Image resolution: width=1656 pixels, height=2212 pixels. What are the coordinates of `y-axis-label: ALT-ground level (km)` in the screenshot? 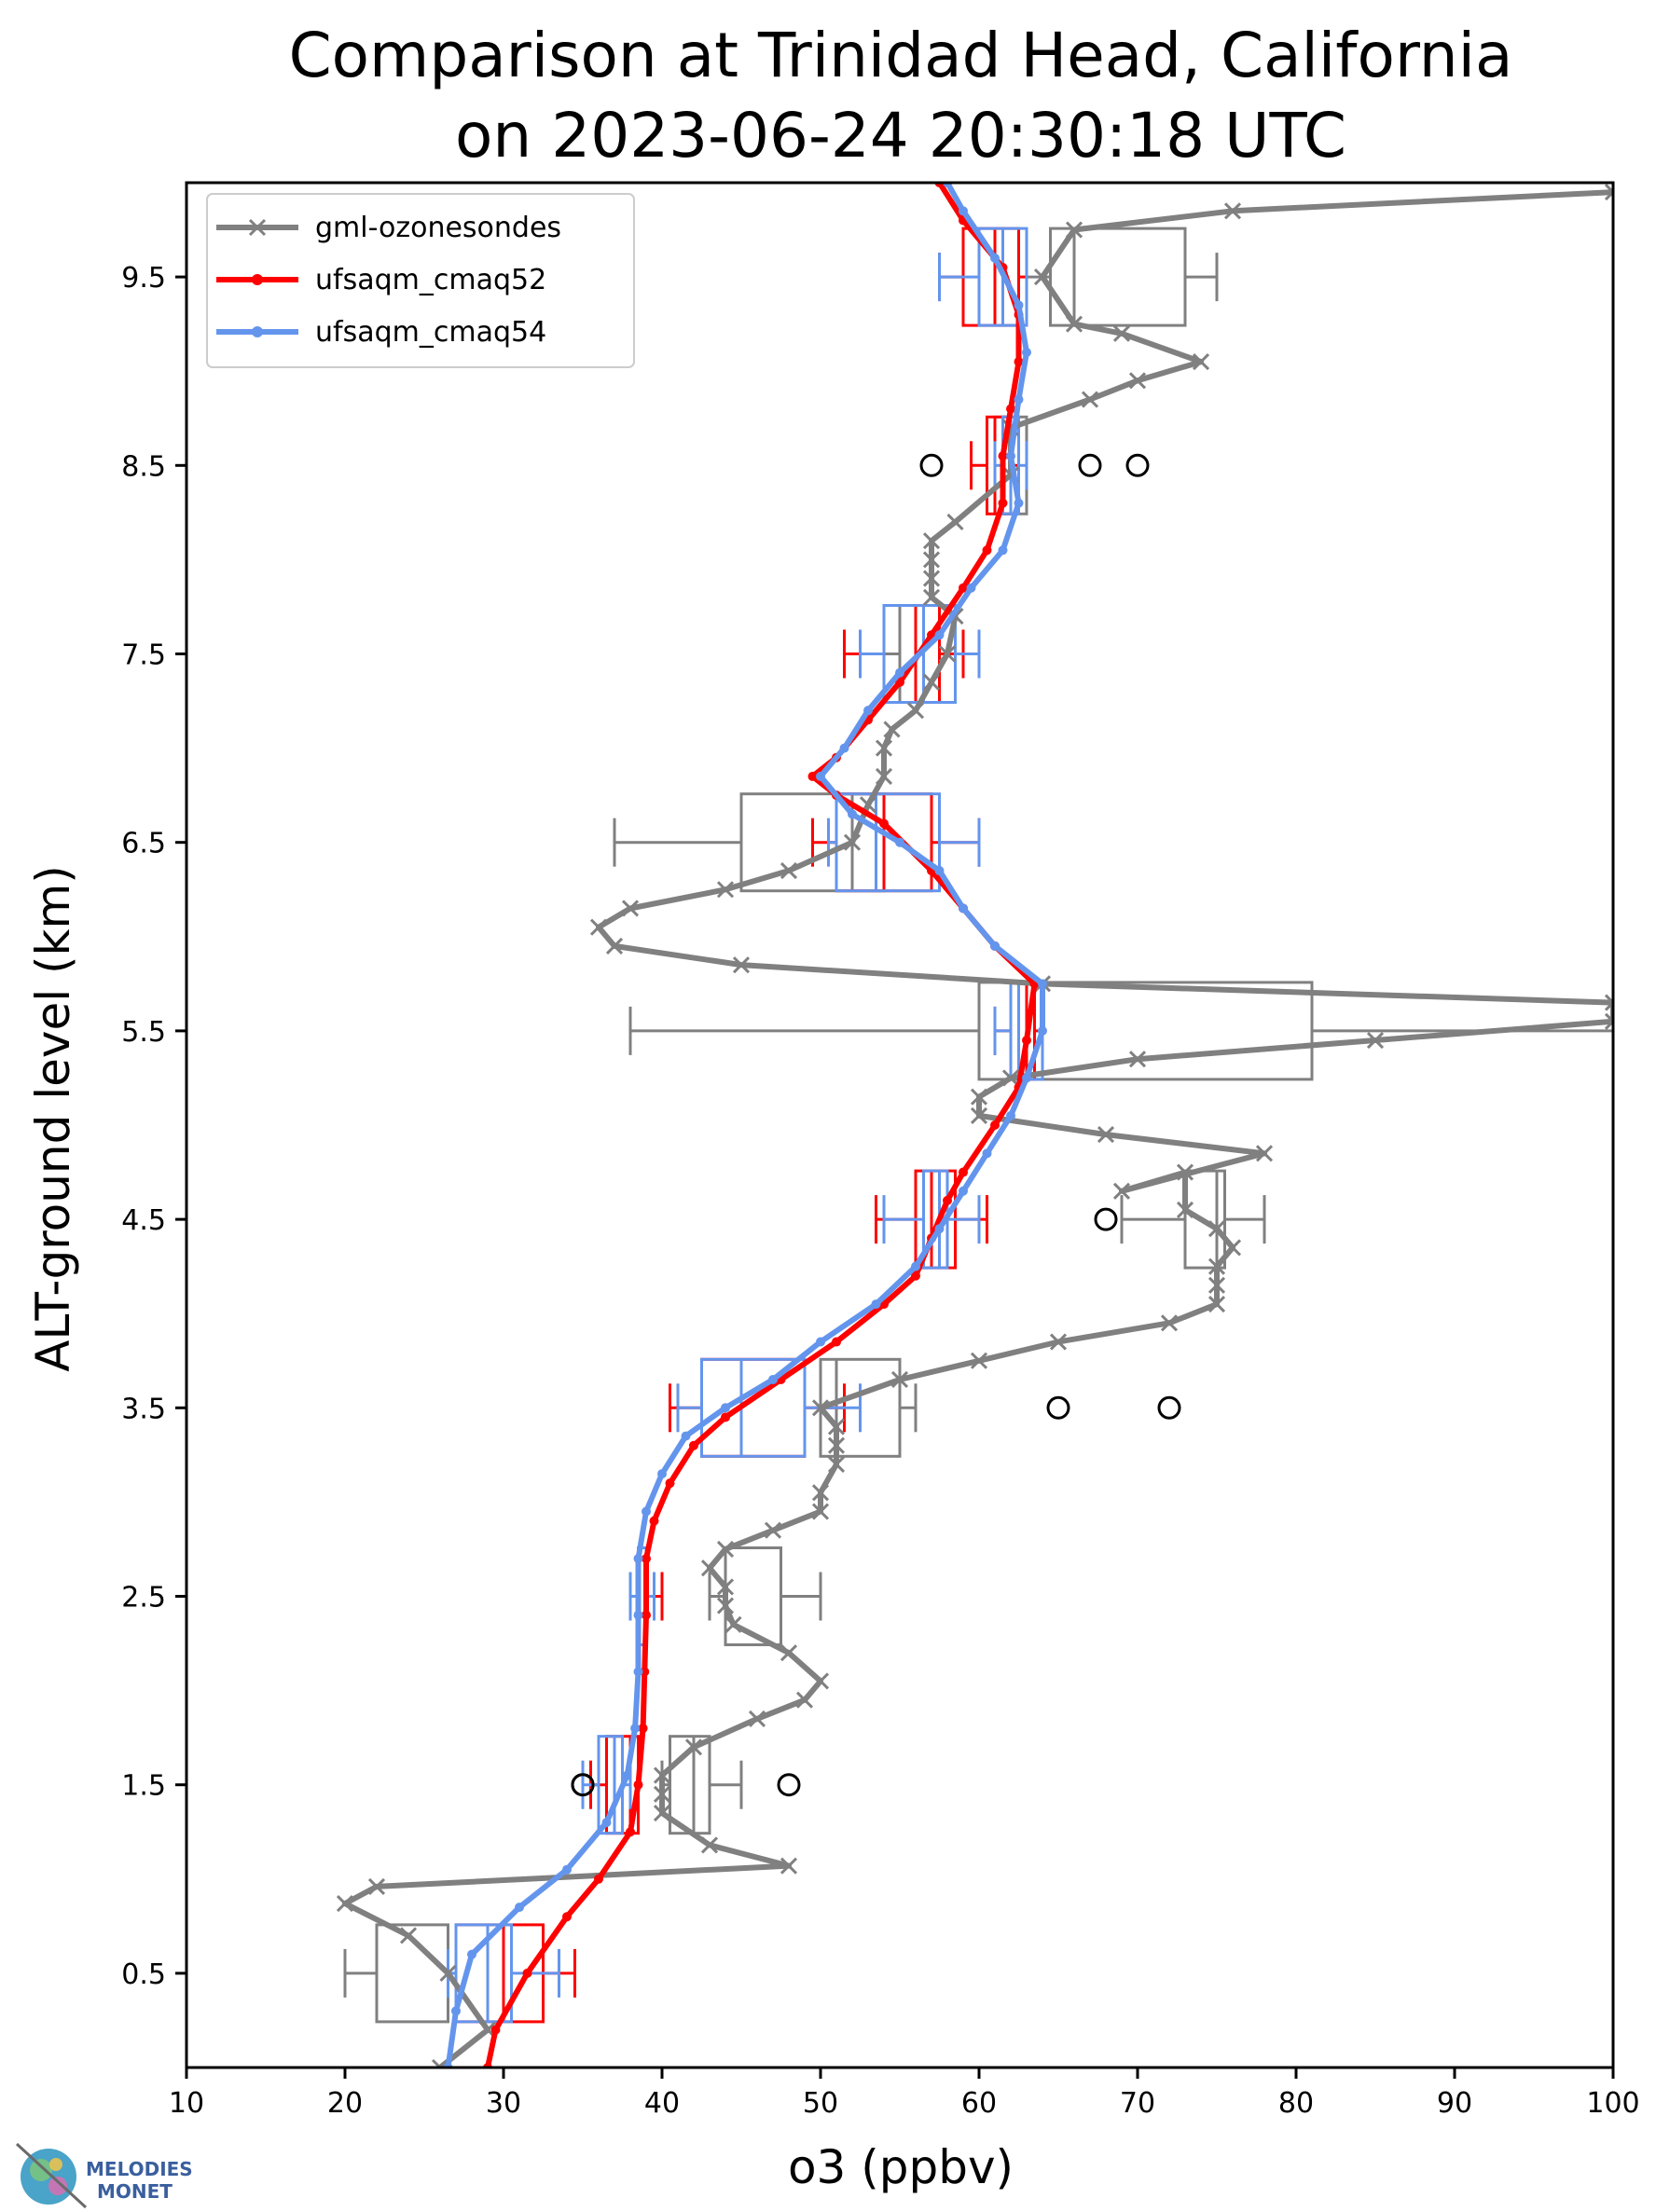 It's located at (53, 1118).